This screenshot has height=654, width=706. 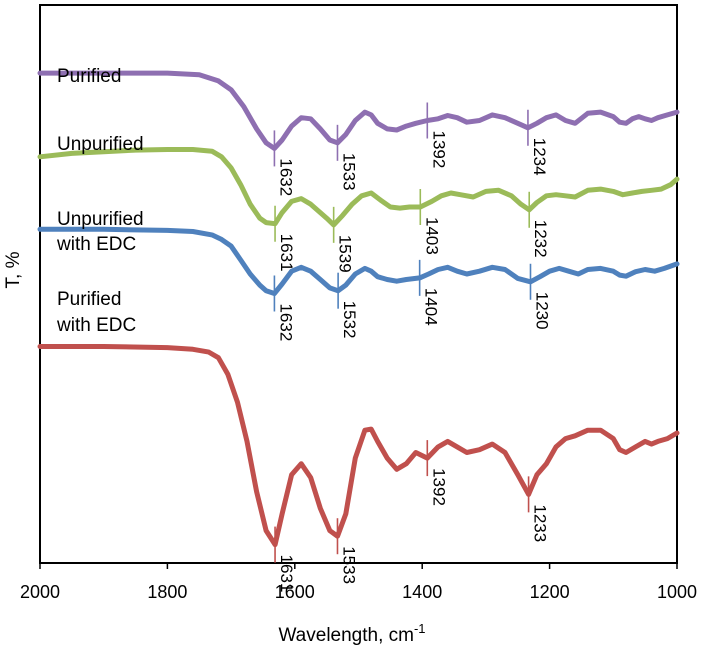 I want to click on peak-label-unpurified-with-edc-1404: 1404, so click(x=431, y=307).